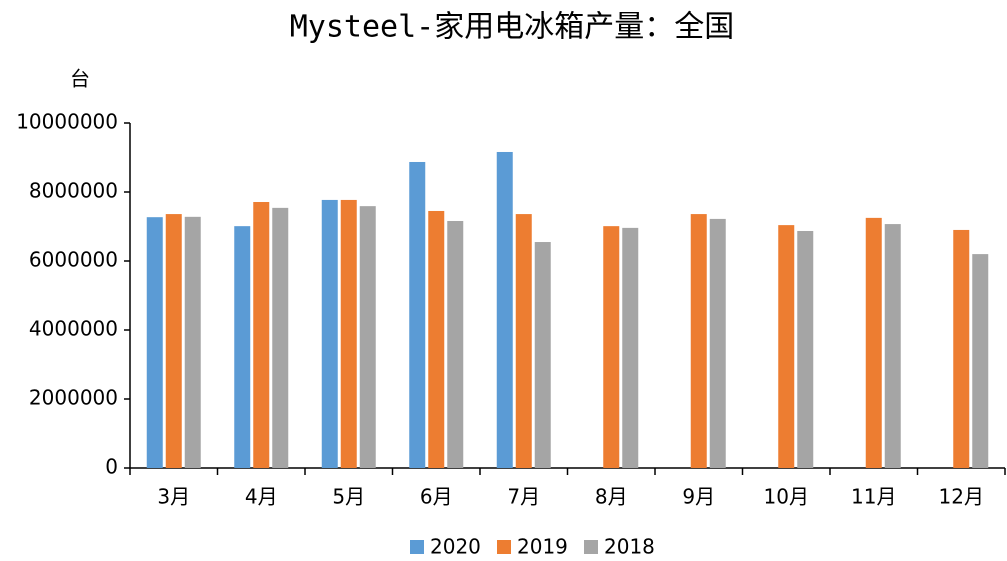 The height and width of the screenshot is (561, 1007). What do you see at coordinates (629, 547) in the screenshot?
I see `legend-label: 2018` at bounding box center [629, 547].